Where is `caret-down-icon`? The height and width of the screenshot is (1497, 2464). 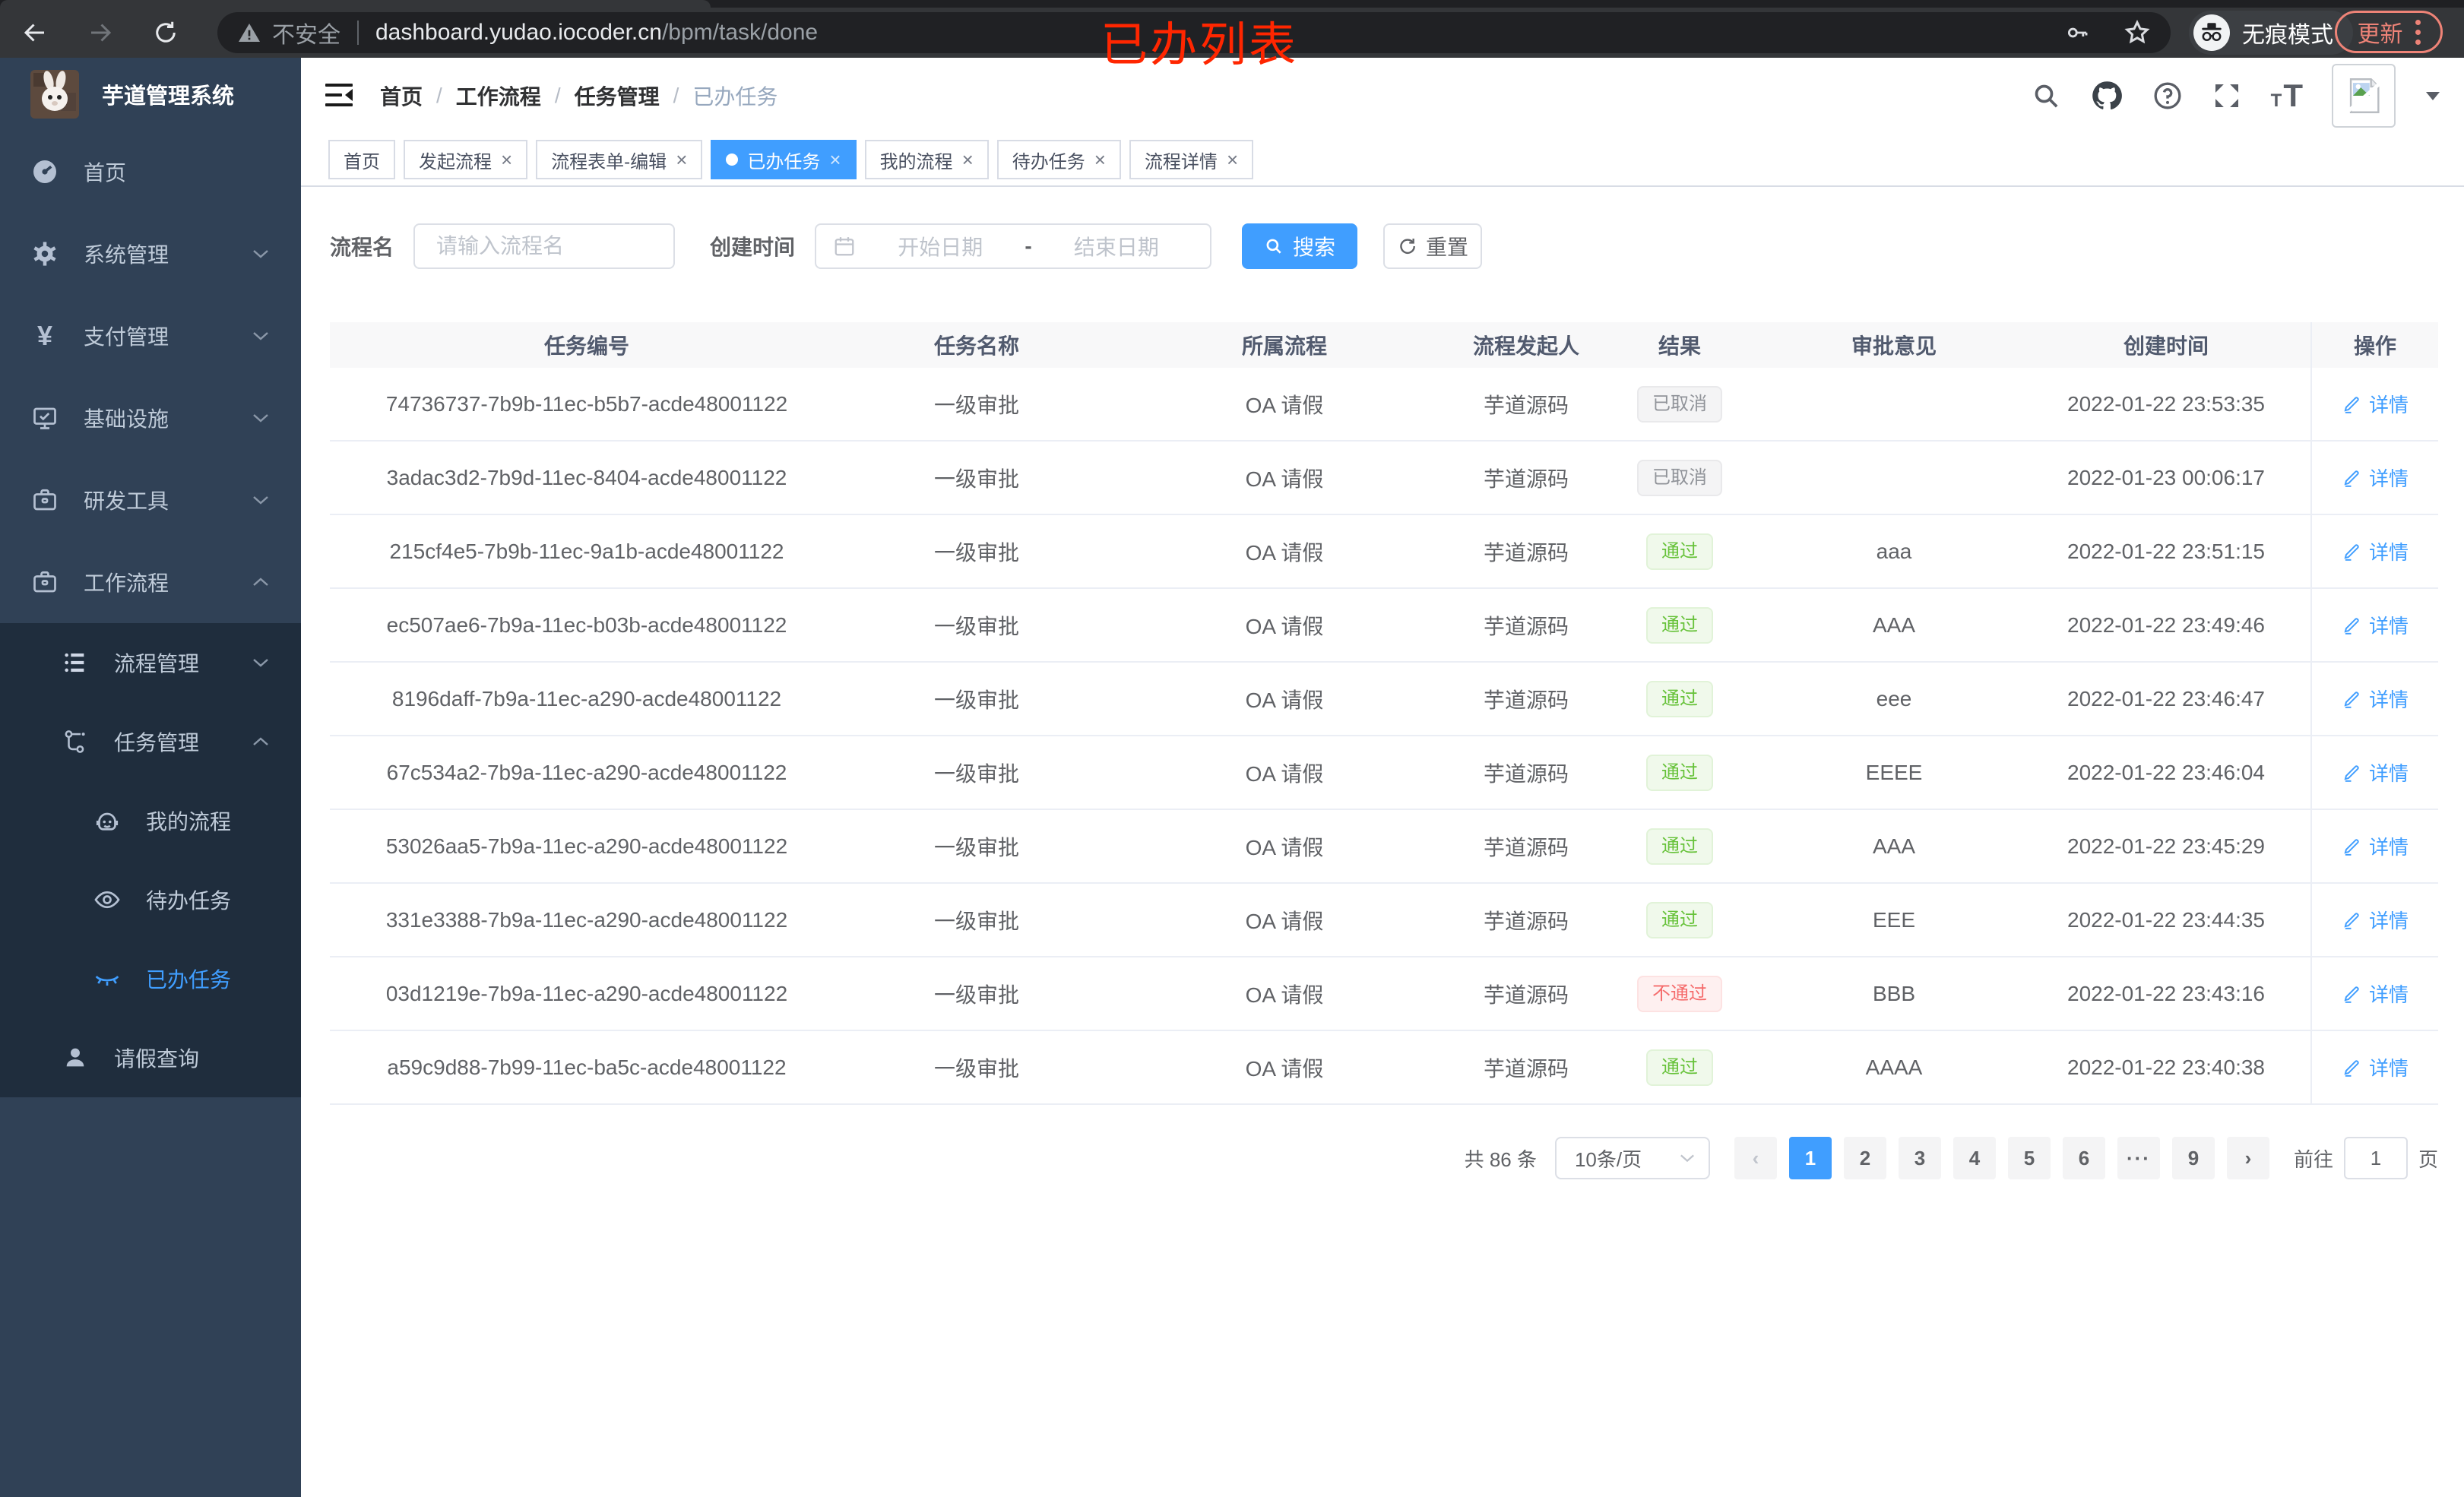
caret-down-icon is located at coordinates (2432, 95).